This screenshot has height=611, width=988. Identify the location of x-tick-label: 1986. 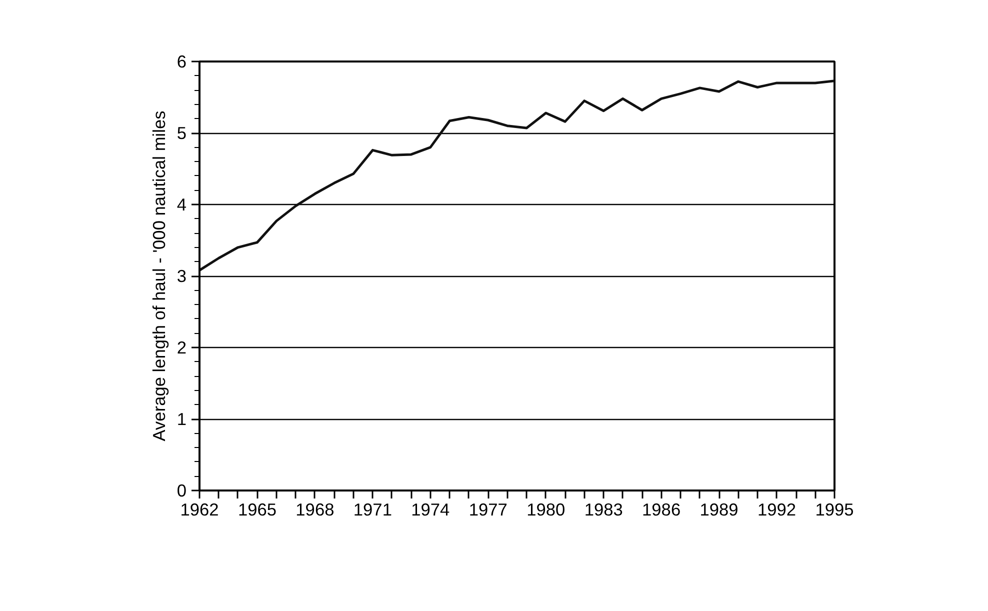
(661, 510).